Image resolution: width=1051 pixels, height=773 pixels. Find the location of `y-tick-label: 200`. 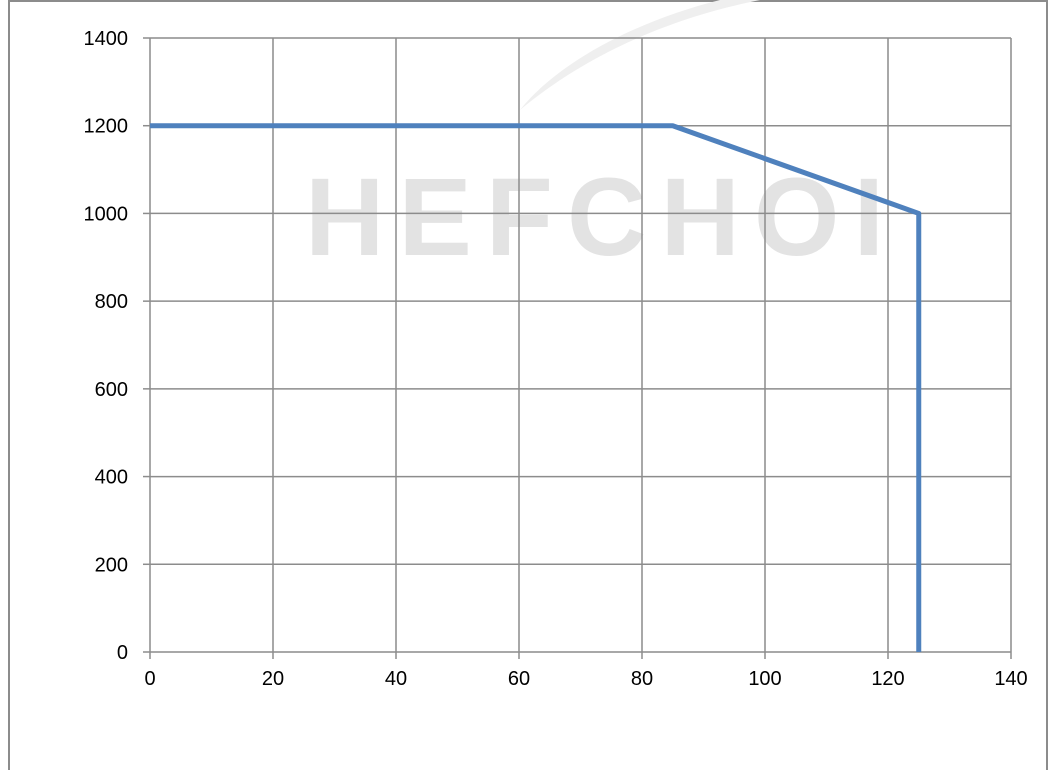

y-tick-label: 200 is located at coordinates (111, 565).